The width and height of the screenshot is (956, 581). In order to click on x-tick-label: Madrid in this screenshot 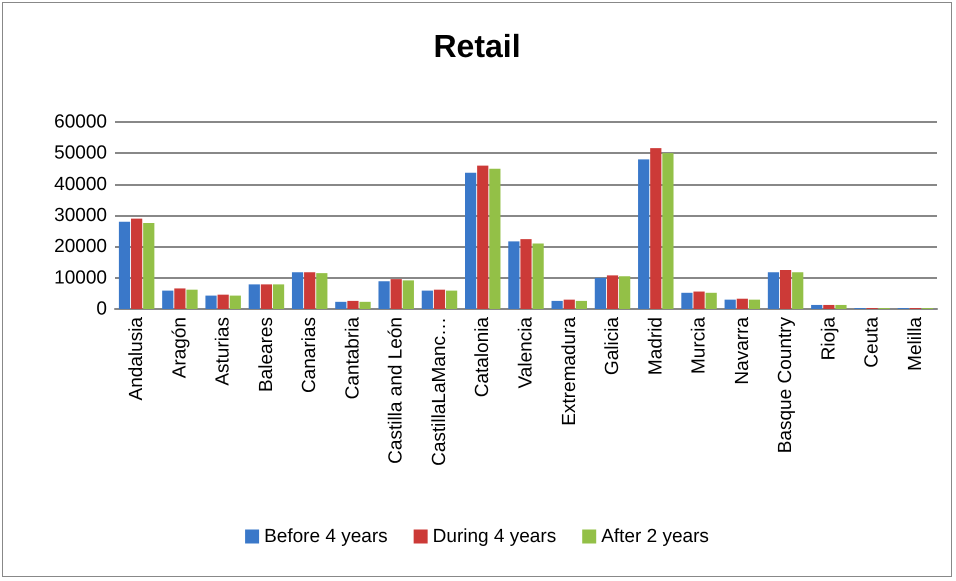, I will do `click(655, 346)`.